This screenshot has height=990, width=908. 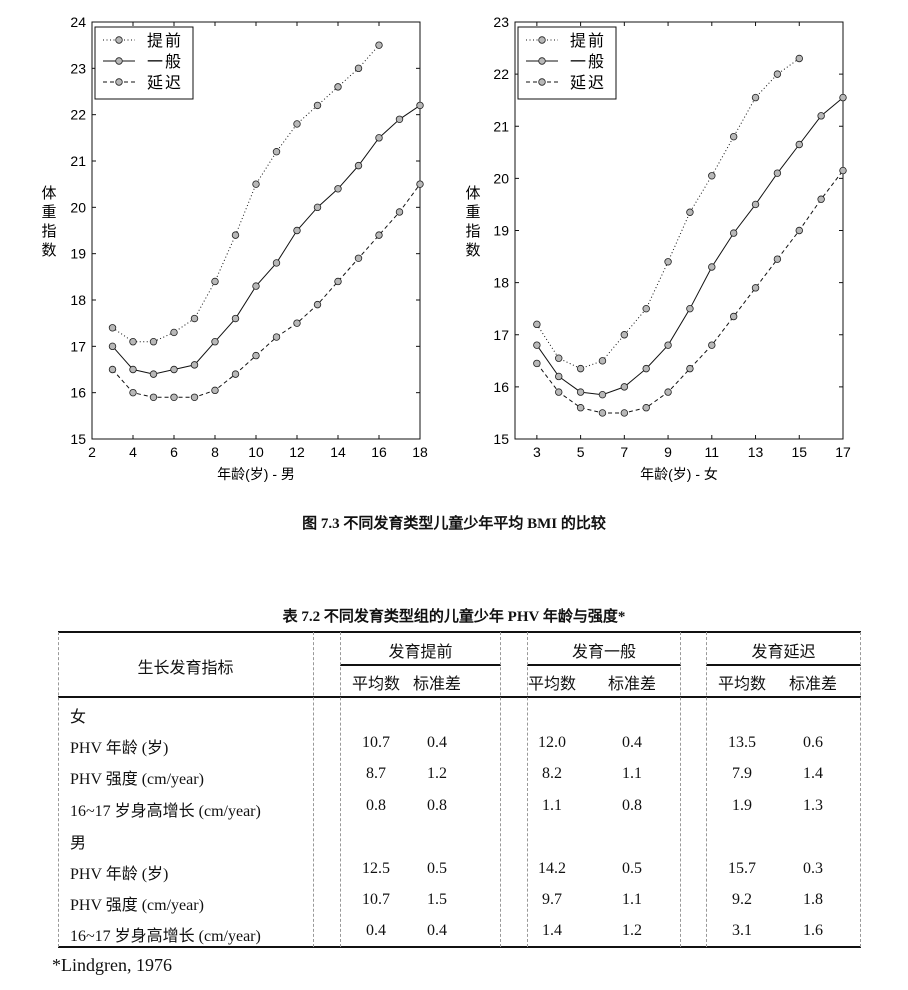 I want to click on x-tick-label: 5, so click(x=581, y=452).